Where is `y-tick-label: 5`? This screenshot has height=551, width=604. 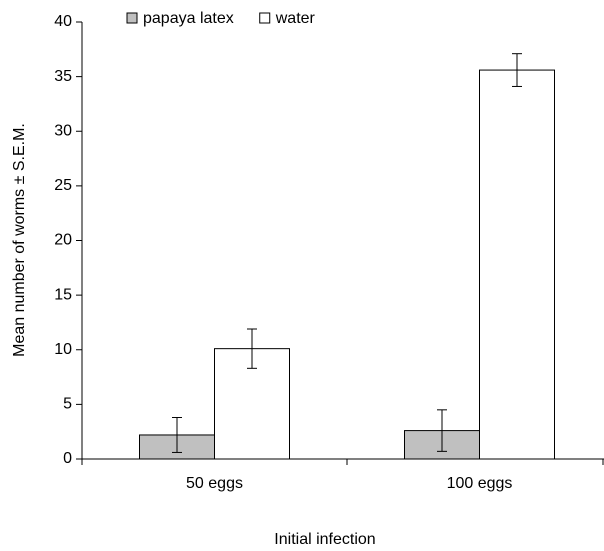 y-tick-label: 5 is located at coordinates (67, 404).